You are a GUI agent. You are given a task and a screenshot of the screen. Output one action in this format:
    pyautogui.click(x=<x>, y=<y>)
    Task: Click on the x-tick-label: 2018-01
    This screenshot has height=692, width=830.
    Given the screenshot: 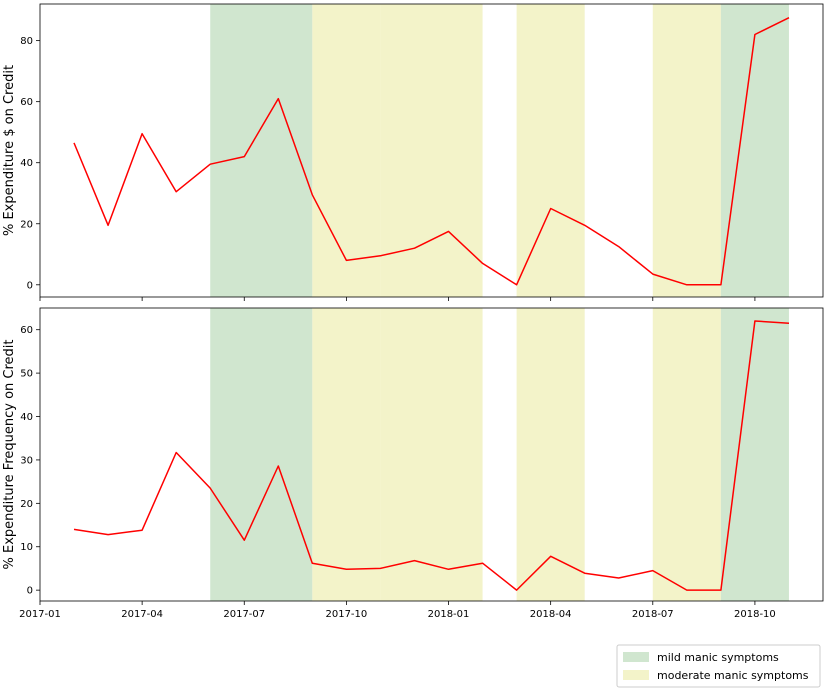 What is the action you would take?
    pyautogui.click(x=449, y=614)
    